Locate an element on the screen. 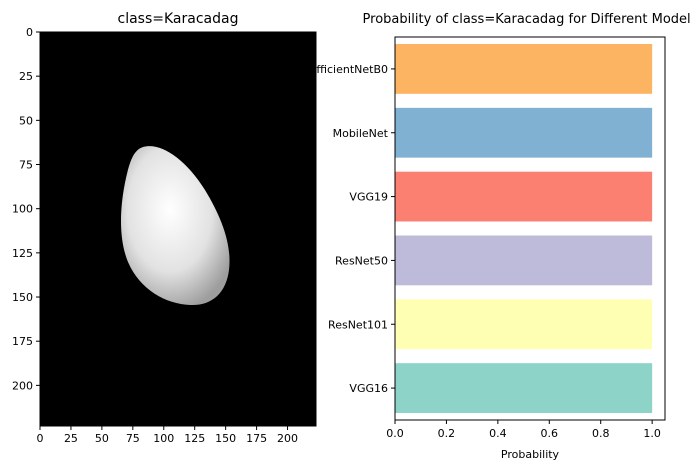  image-x-tick-label: 150 is located at coordinates (225, 438).